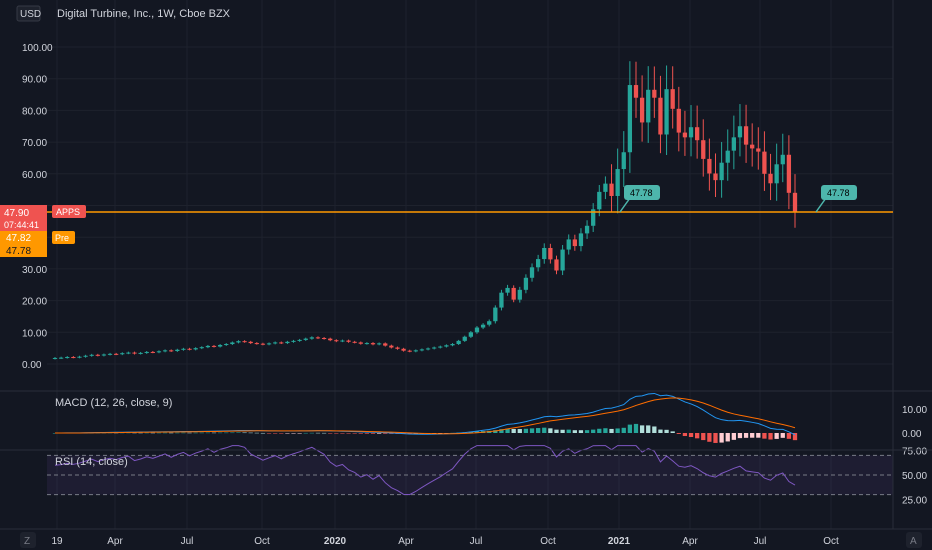 Image resolution: width=932 pixels, height=550 pixels. Describe the element at coordinates (63, 237) in the screenshot. I see `pre-badge` at that location.